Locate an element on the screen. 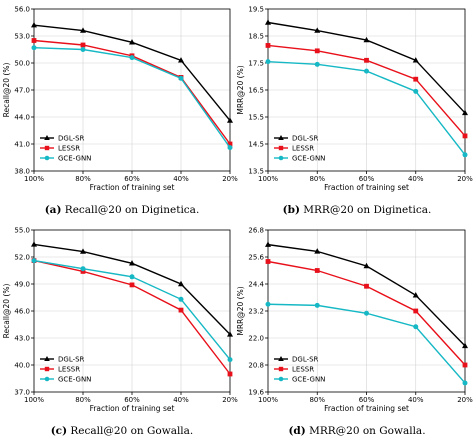 The image size is (474, 439). y-tick-label: 16.5 is located at coordinates (256, 91).